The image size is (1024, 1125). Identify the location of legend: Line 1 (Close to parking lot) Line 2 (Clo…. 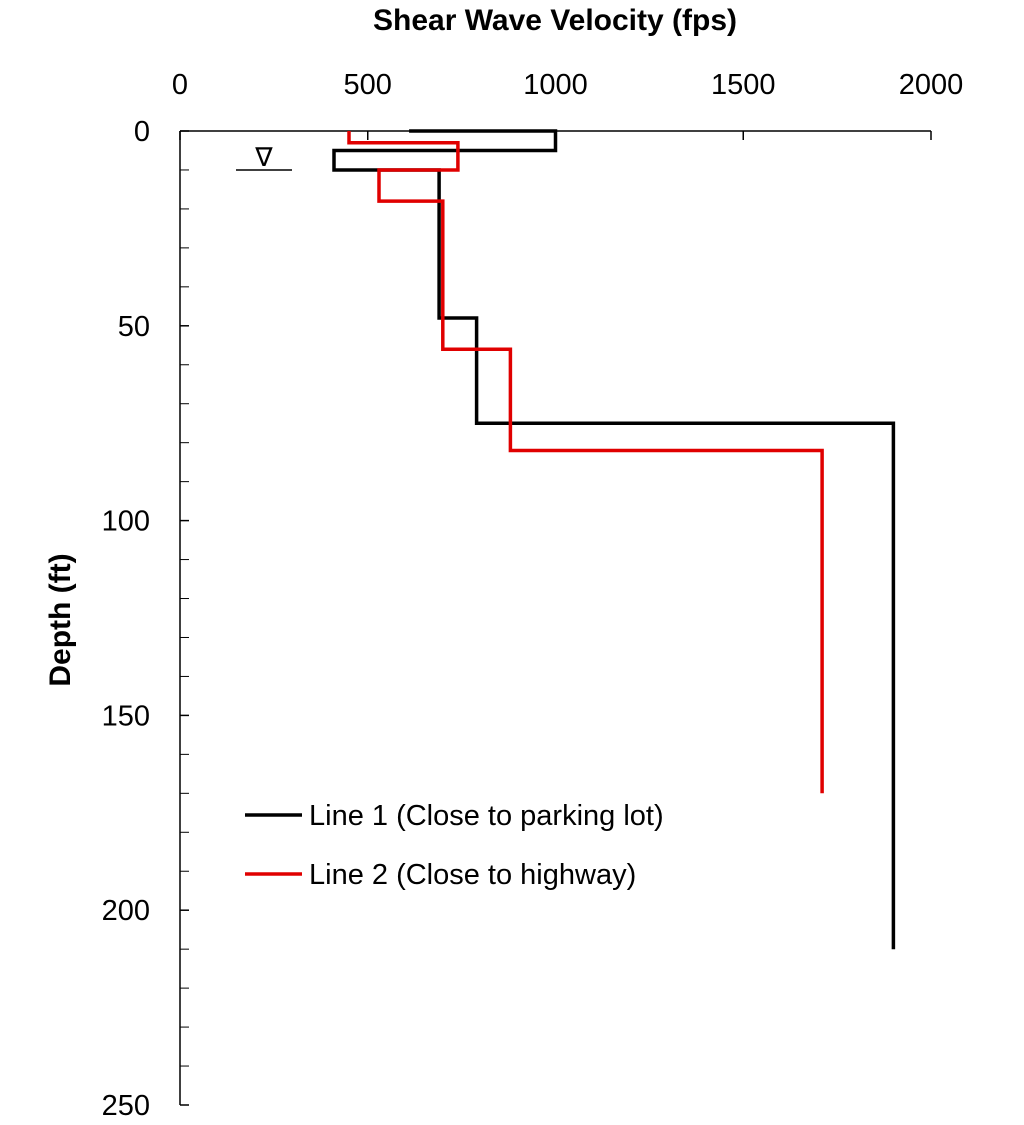
(454, 845).